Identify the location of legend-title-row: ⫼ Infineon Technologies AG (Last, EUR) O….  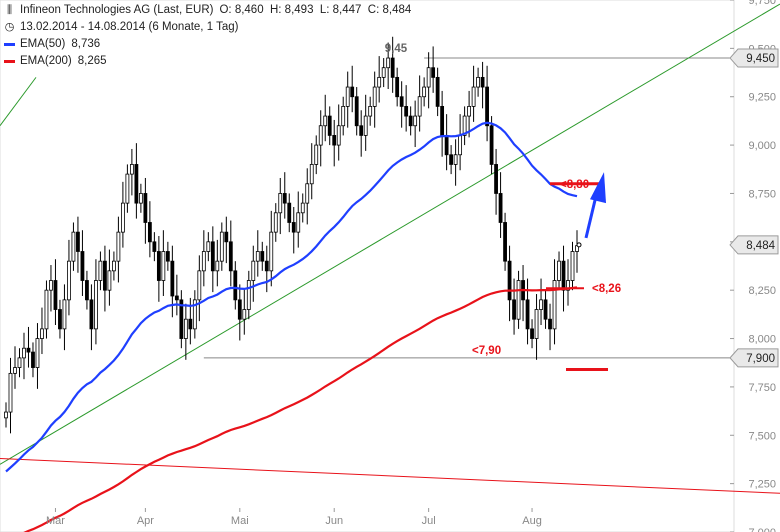
(207, 10).